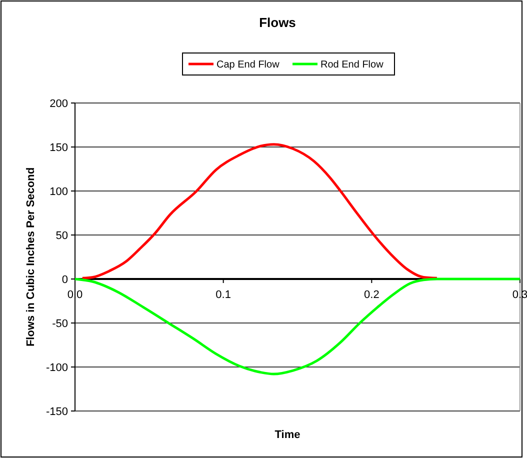  Describe the element at coordinates (372, 295) in the screenshot. I see `x-tick-label: 0.2` at that location.